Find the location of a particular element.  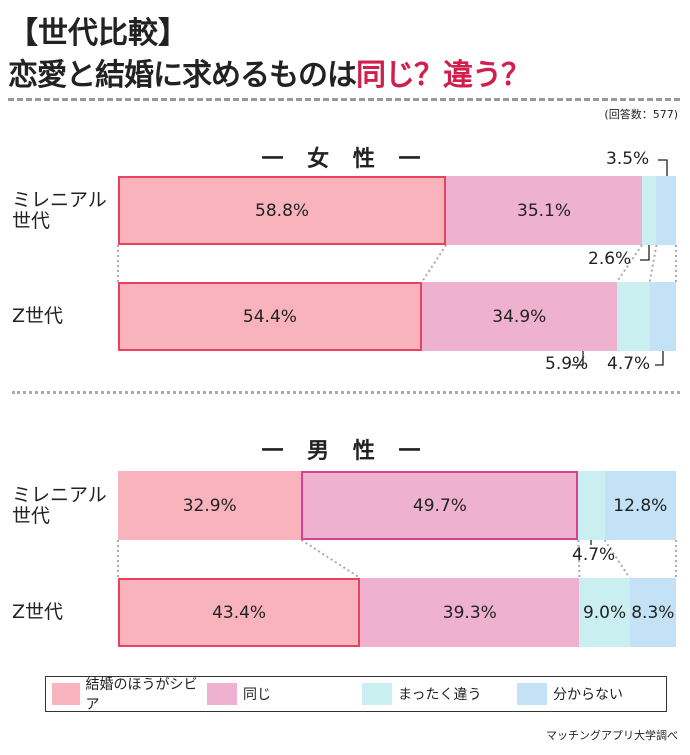

bar-segment: 8.3% is located at coordinates (652, 612).